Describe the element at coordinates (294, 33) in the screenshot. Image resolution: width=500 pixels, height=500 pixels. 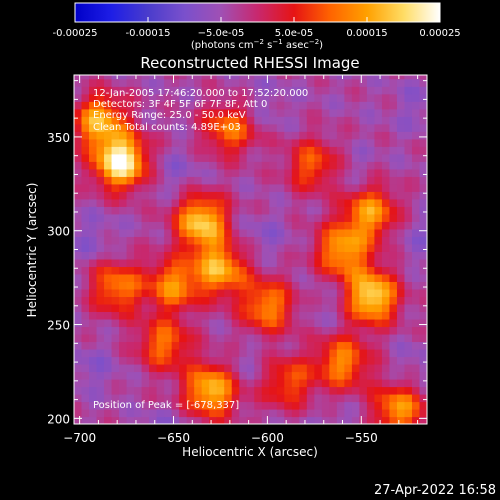
I see `colorbar-tick-label: 5.0e-05` at that location.